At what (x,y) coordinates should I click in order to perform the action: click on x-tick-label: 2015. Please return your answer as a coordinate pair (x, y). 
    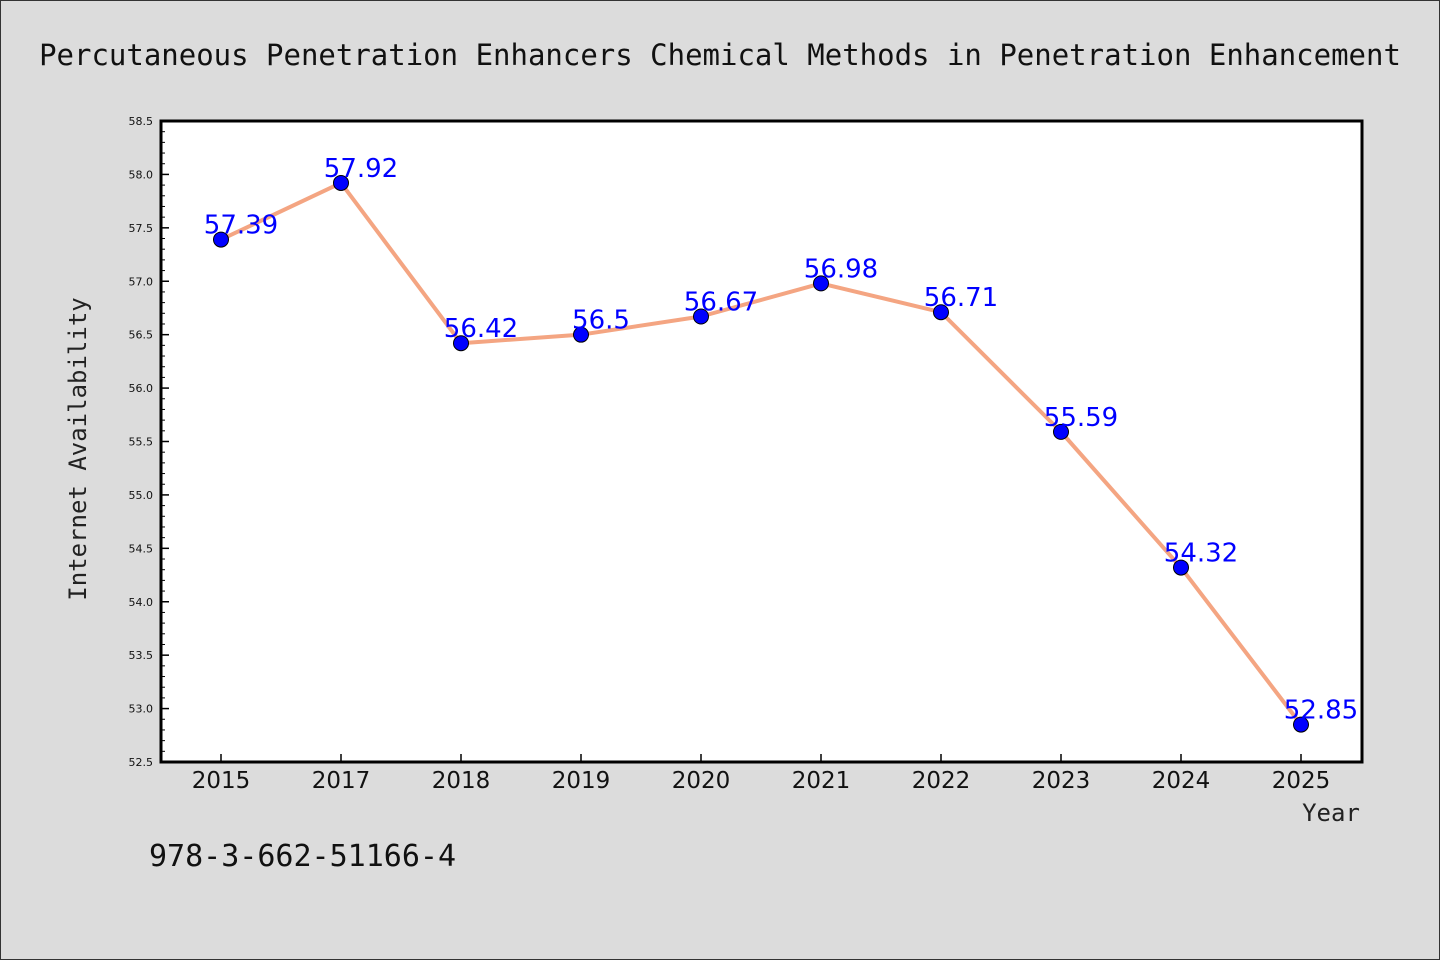
    Looking at the image, I should click on (221, 781).